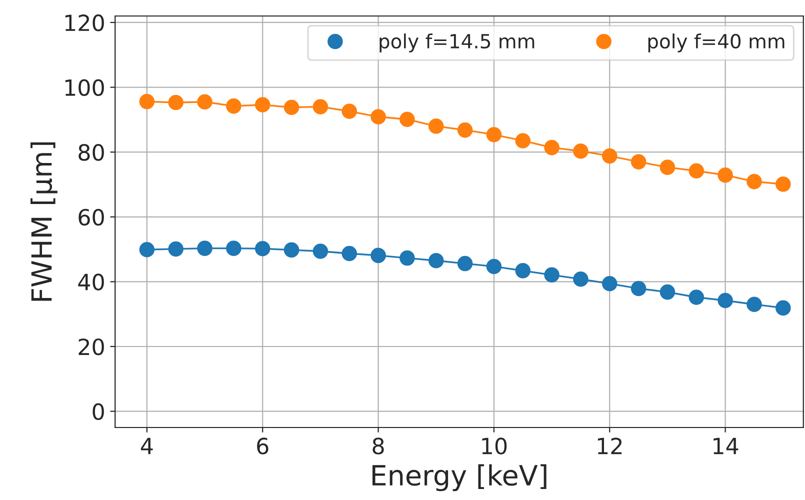 This screenshot has width=805, height=500. What do you see at coordinates (44, 221) in the screenshot?
I see `y-axis-title: FWHM [µm]` at bounding box center [44, 221].